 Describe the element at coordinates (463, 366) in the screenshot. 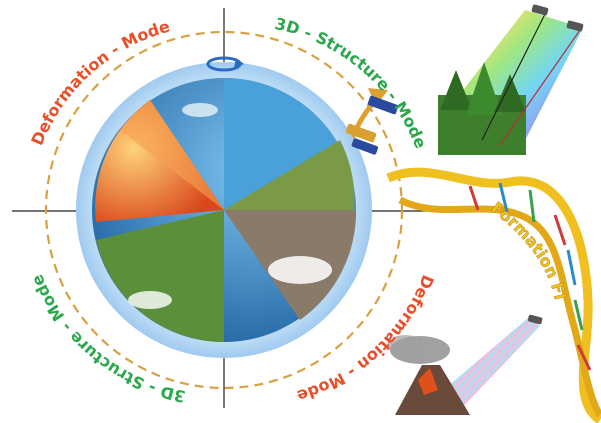

I see `volcano-icon` at that location.